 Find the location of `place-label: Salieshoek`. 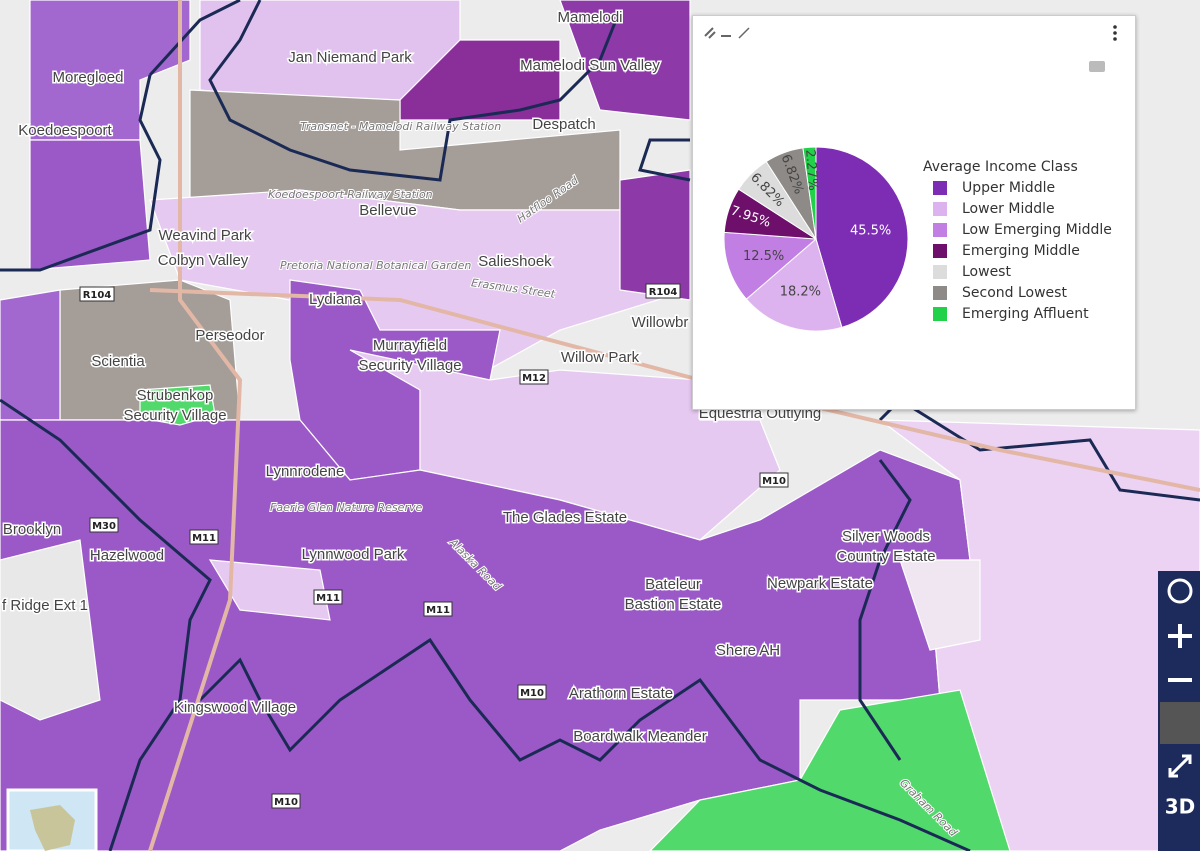

place-label: Salieshoek is located at coordinates (515, 261).